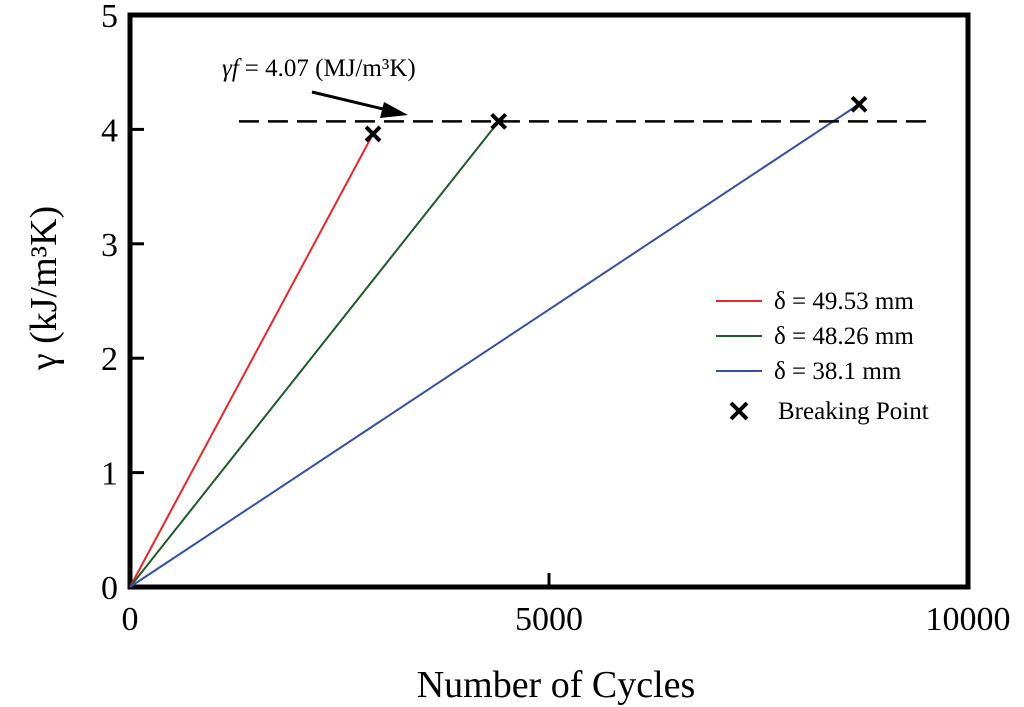 The width and height of the screenshot is (1024, 707). I want to click on legend-label-breaking-point: Breaking Point, so click(853, 411).